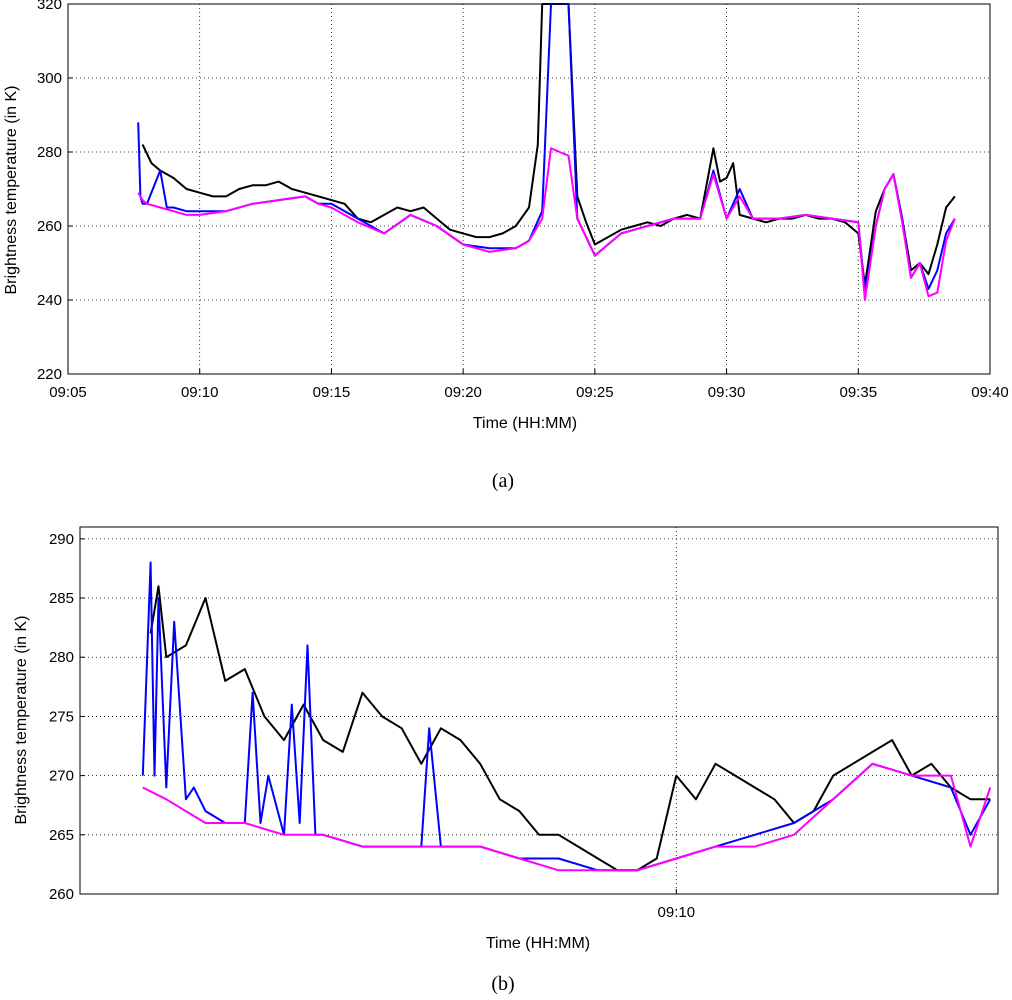 The height and width of the screenshot is (1000, 1012). Describe the element at coordinates (49, 374) in the screenshot. I see `y-tick-label: 220` at that location.